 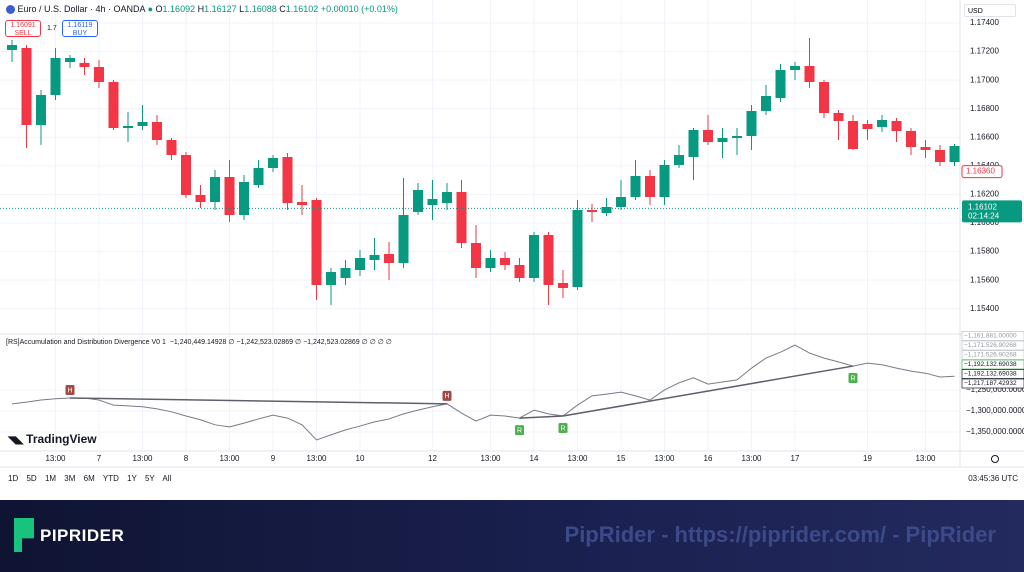 I want to click on logo-text: TradingView, so click(x=61, y=439).